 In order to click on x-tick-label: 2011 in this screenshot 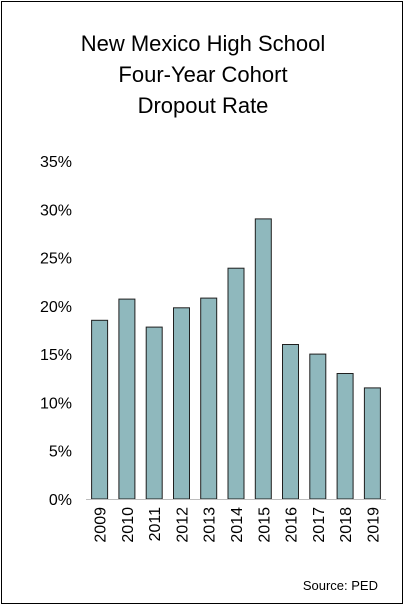, I will do `click(155, 524)`.